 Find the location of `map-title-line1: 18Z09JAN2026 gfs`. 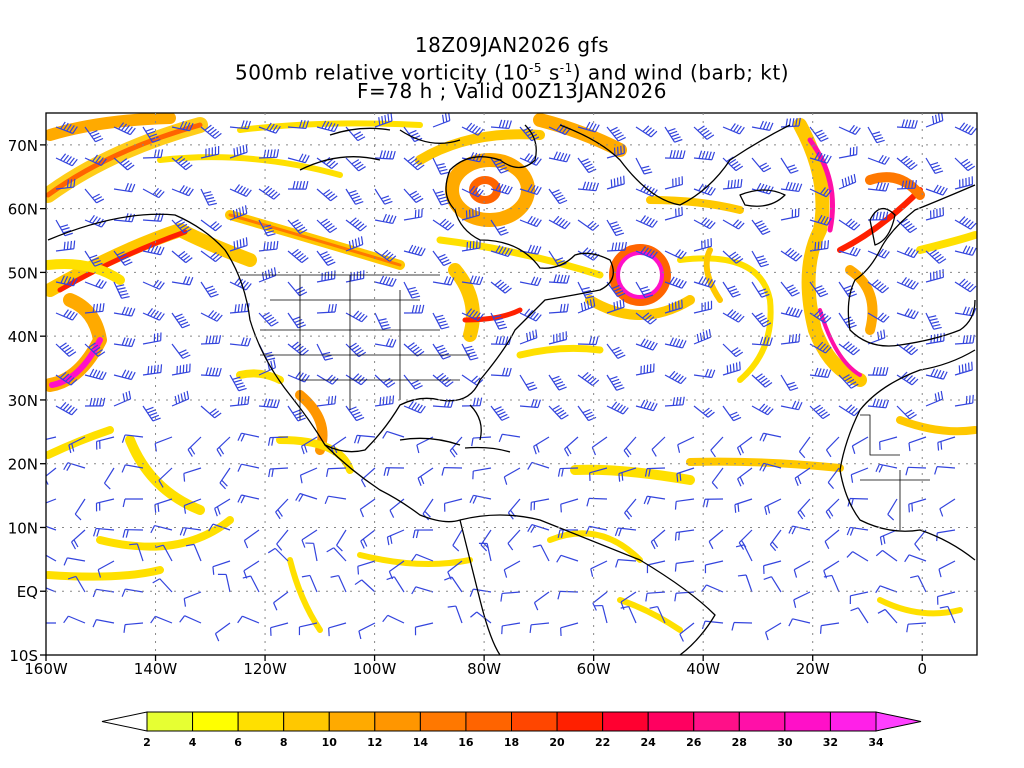

map-title-line1: 18Z09JAN2026 gfs is located at coordinates (512, 45).